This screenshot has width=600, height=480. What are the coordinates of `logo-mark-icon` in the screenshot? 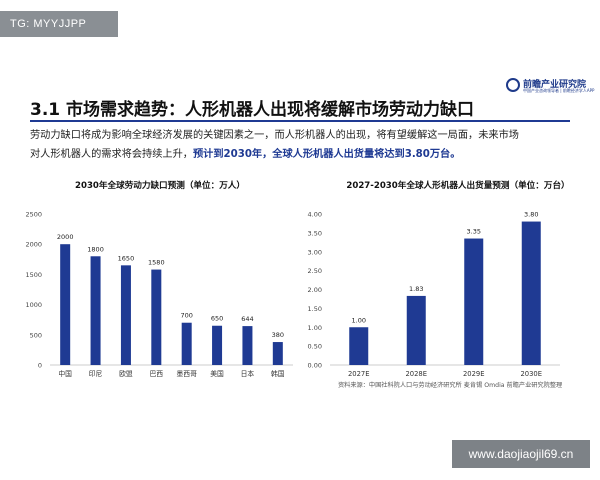 It's located at (513, 85).